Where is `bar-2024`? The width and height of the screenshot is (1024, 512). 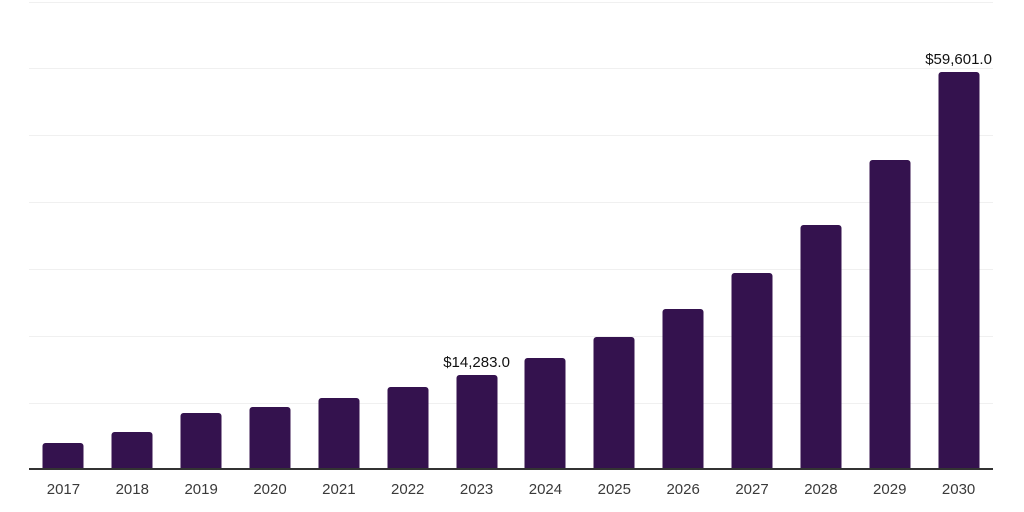 bar-2024 is located at coordinates (545, 414).